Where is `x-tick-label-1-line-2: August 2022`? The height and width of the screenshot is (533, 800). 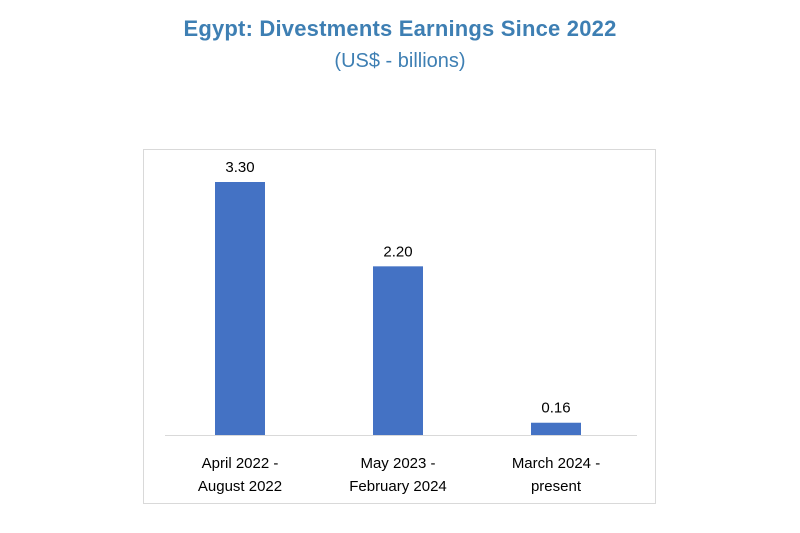
x-tick-label-1-line-2: August 2022 is located at coordinates (240, 486).